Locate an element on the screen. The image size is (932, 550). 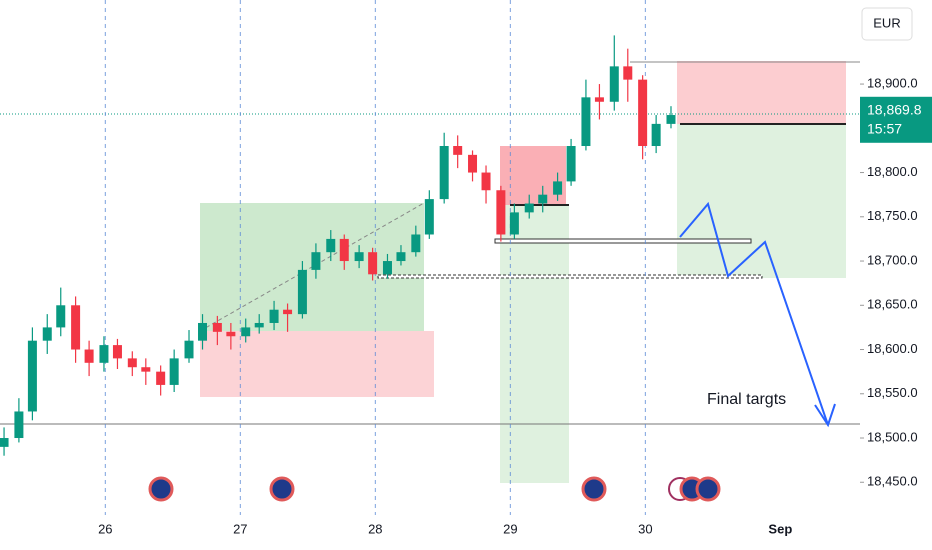
y-tick-label: 18,650.0 is located at coordinates (892, 304).